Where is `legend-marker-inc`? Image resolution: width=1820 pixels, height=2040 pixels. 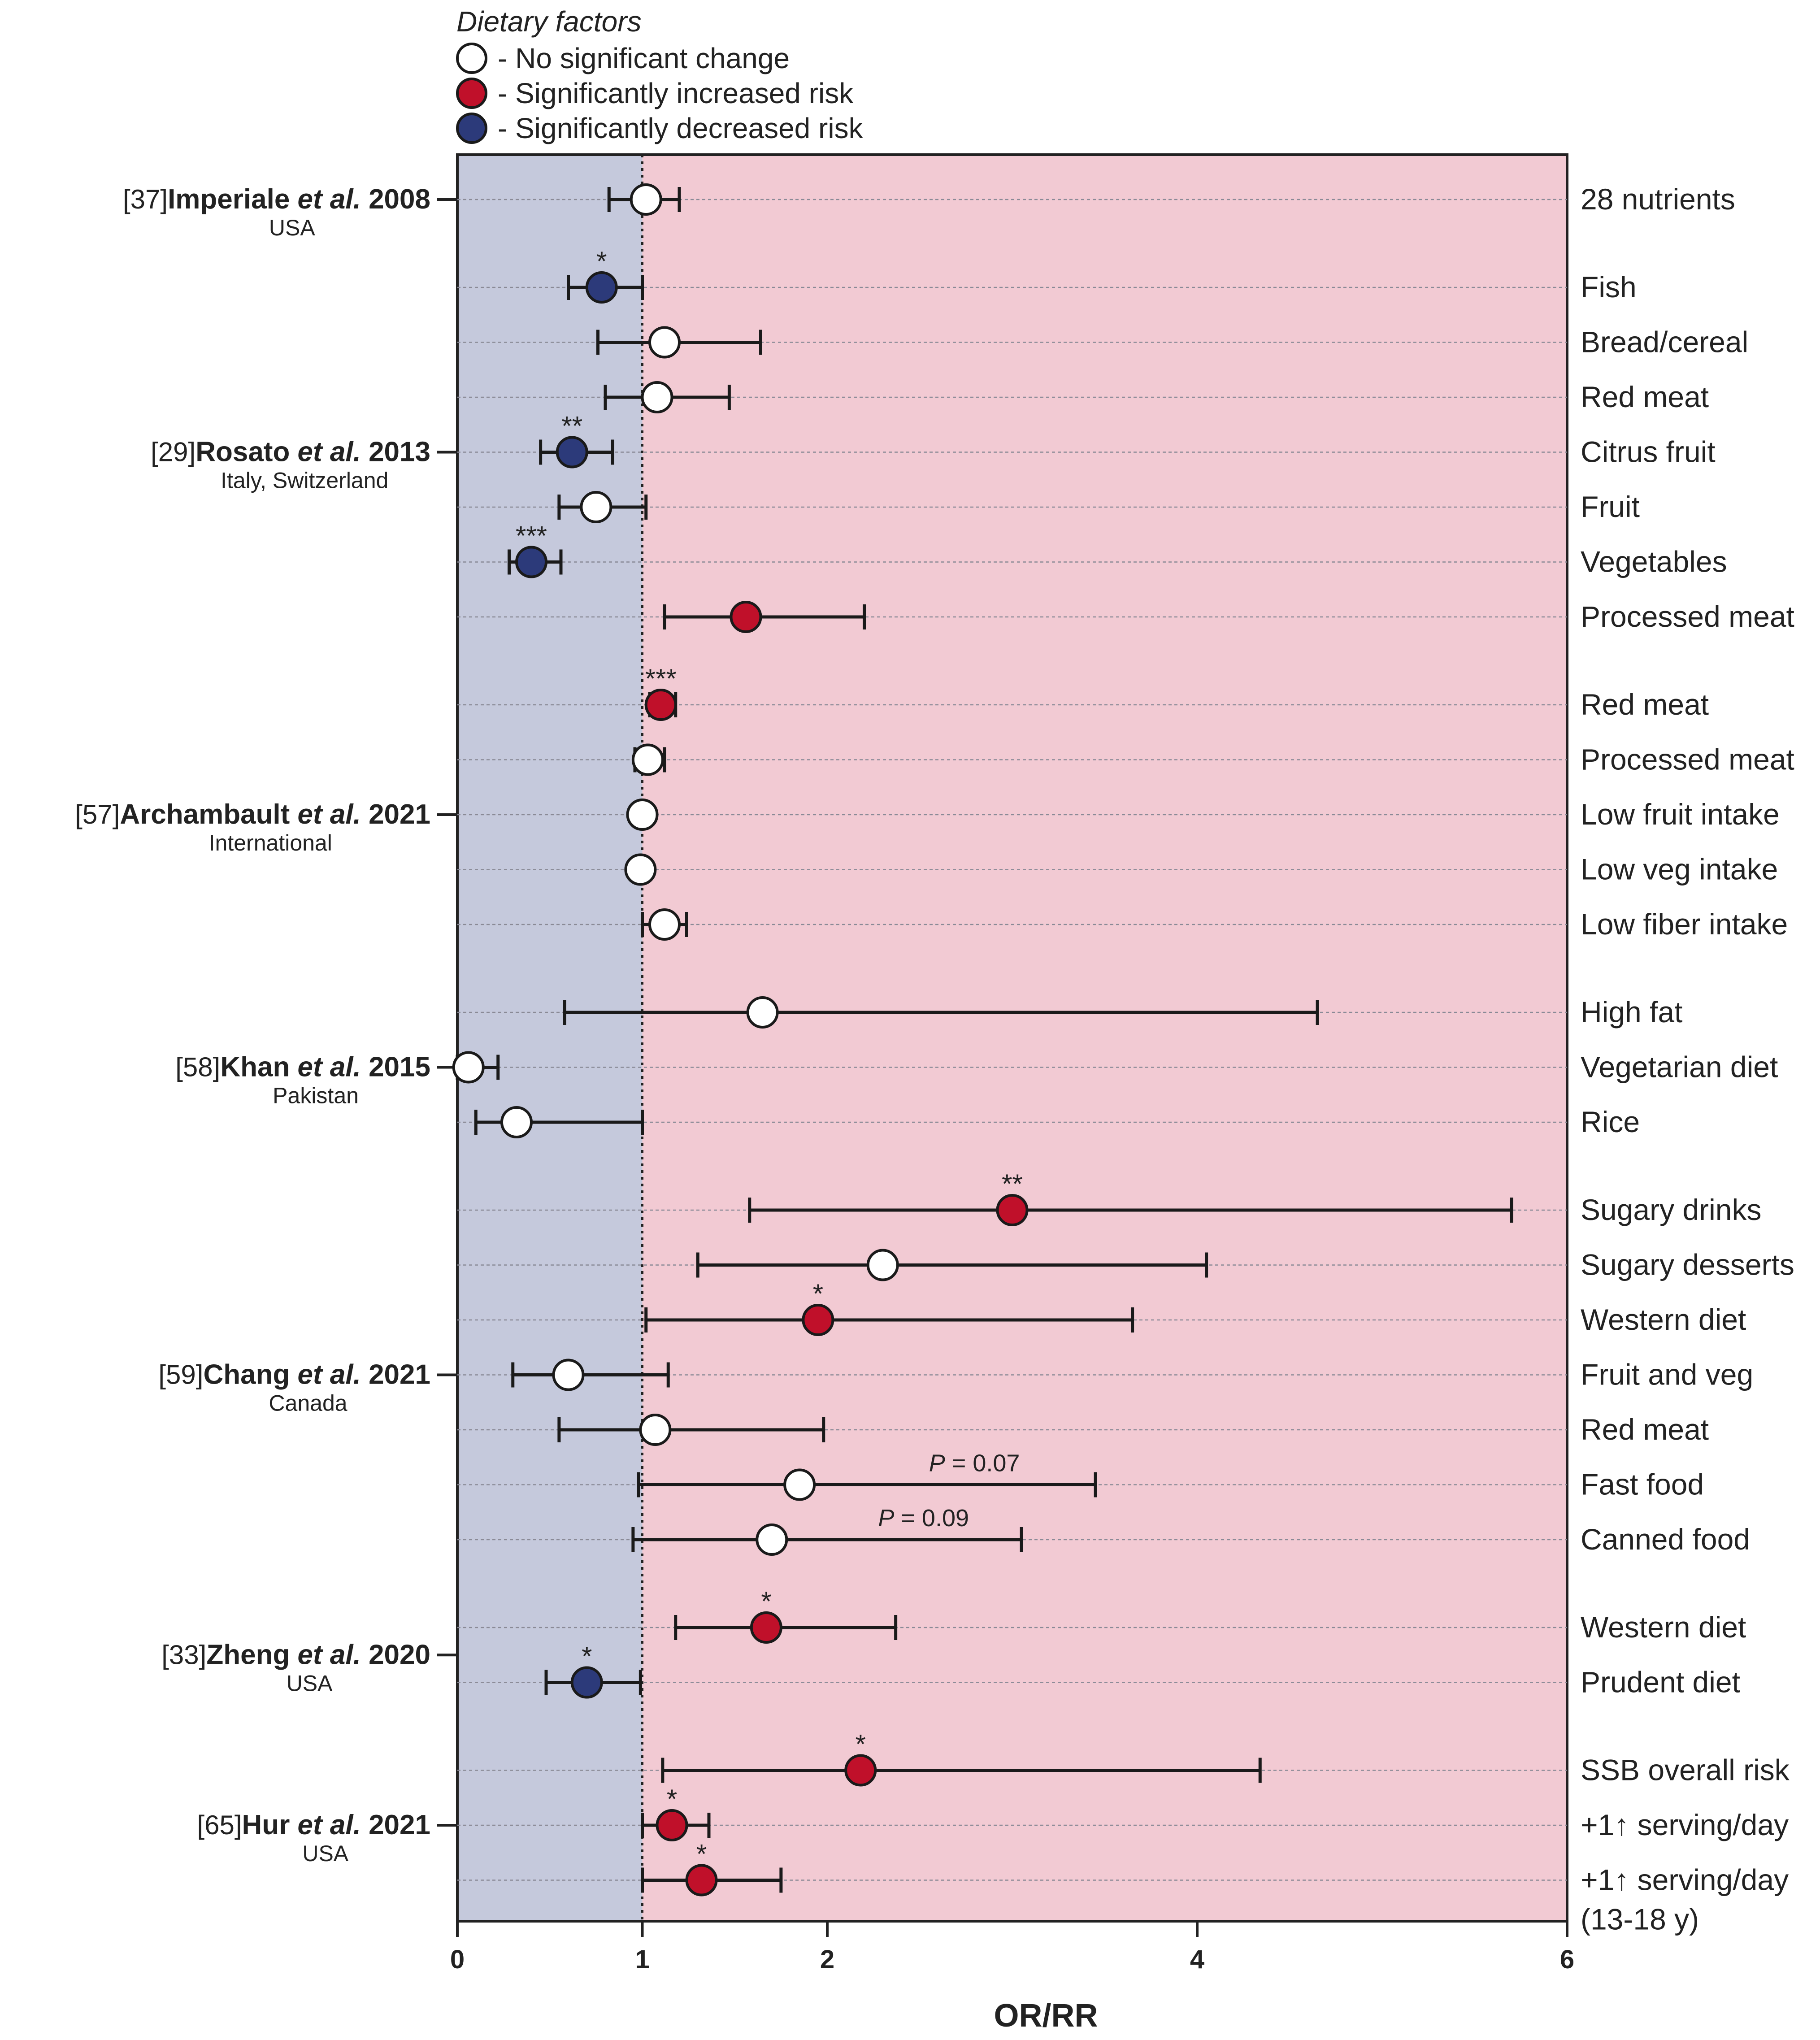 legend-marker-inc is located at coordinates (471, 94).